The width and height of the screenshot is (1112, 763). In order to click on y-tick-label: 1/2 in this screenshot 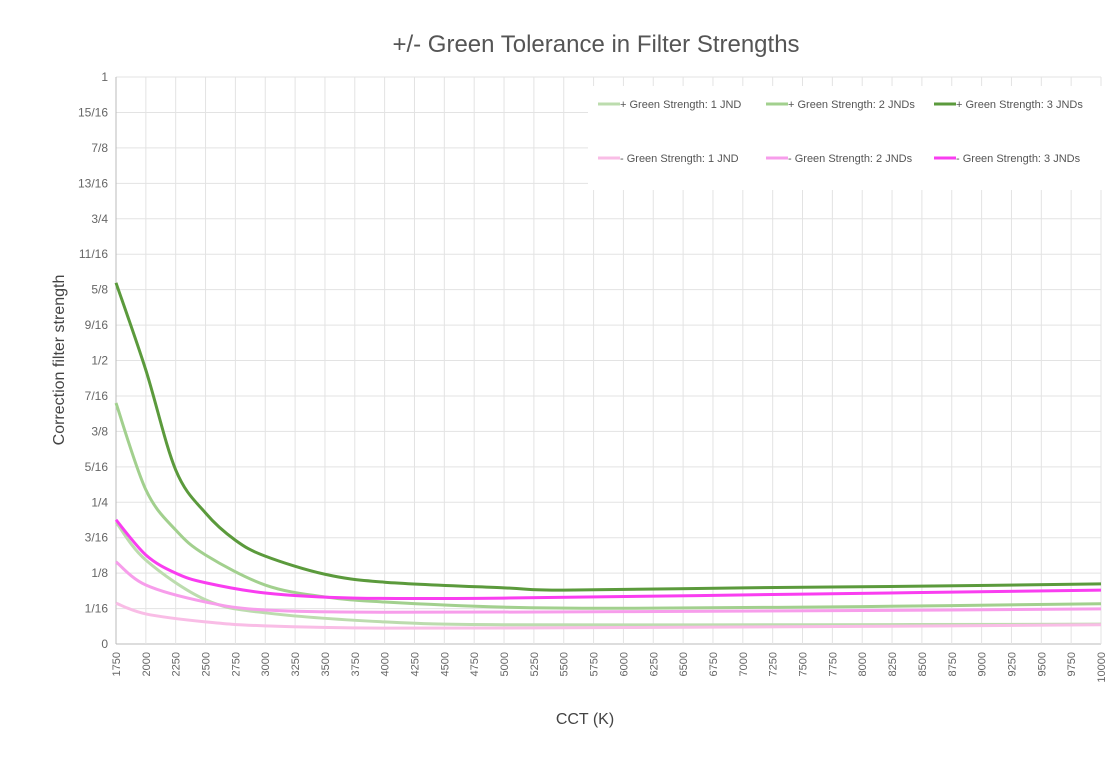, I will do `click(99, 361)`.